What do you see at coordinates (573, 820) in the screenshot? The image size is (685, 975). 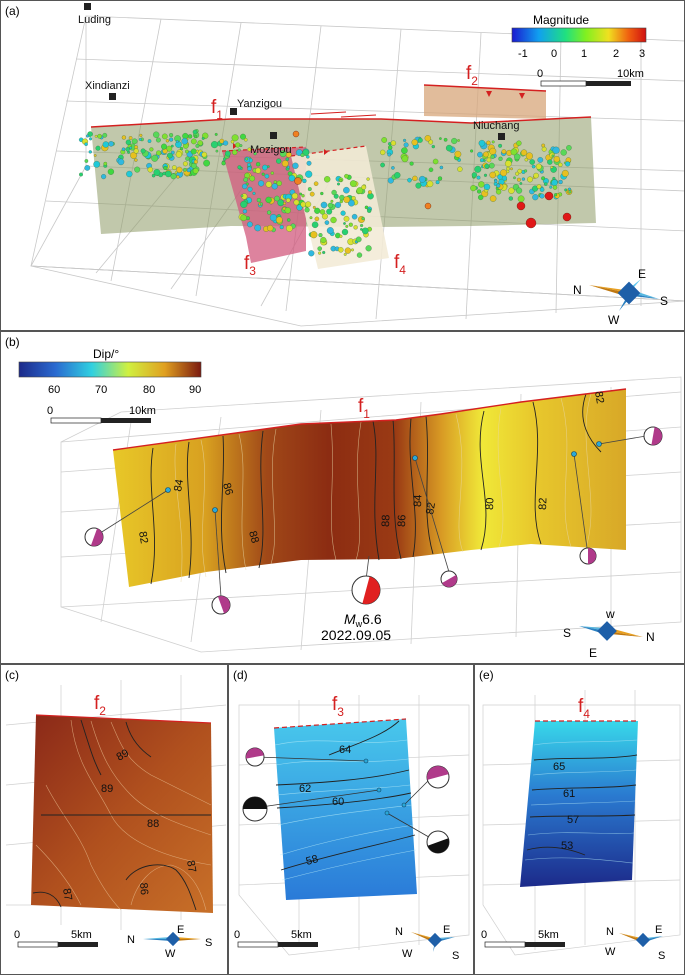 I see `svg-text: 57` at bounding box center [573, 820].